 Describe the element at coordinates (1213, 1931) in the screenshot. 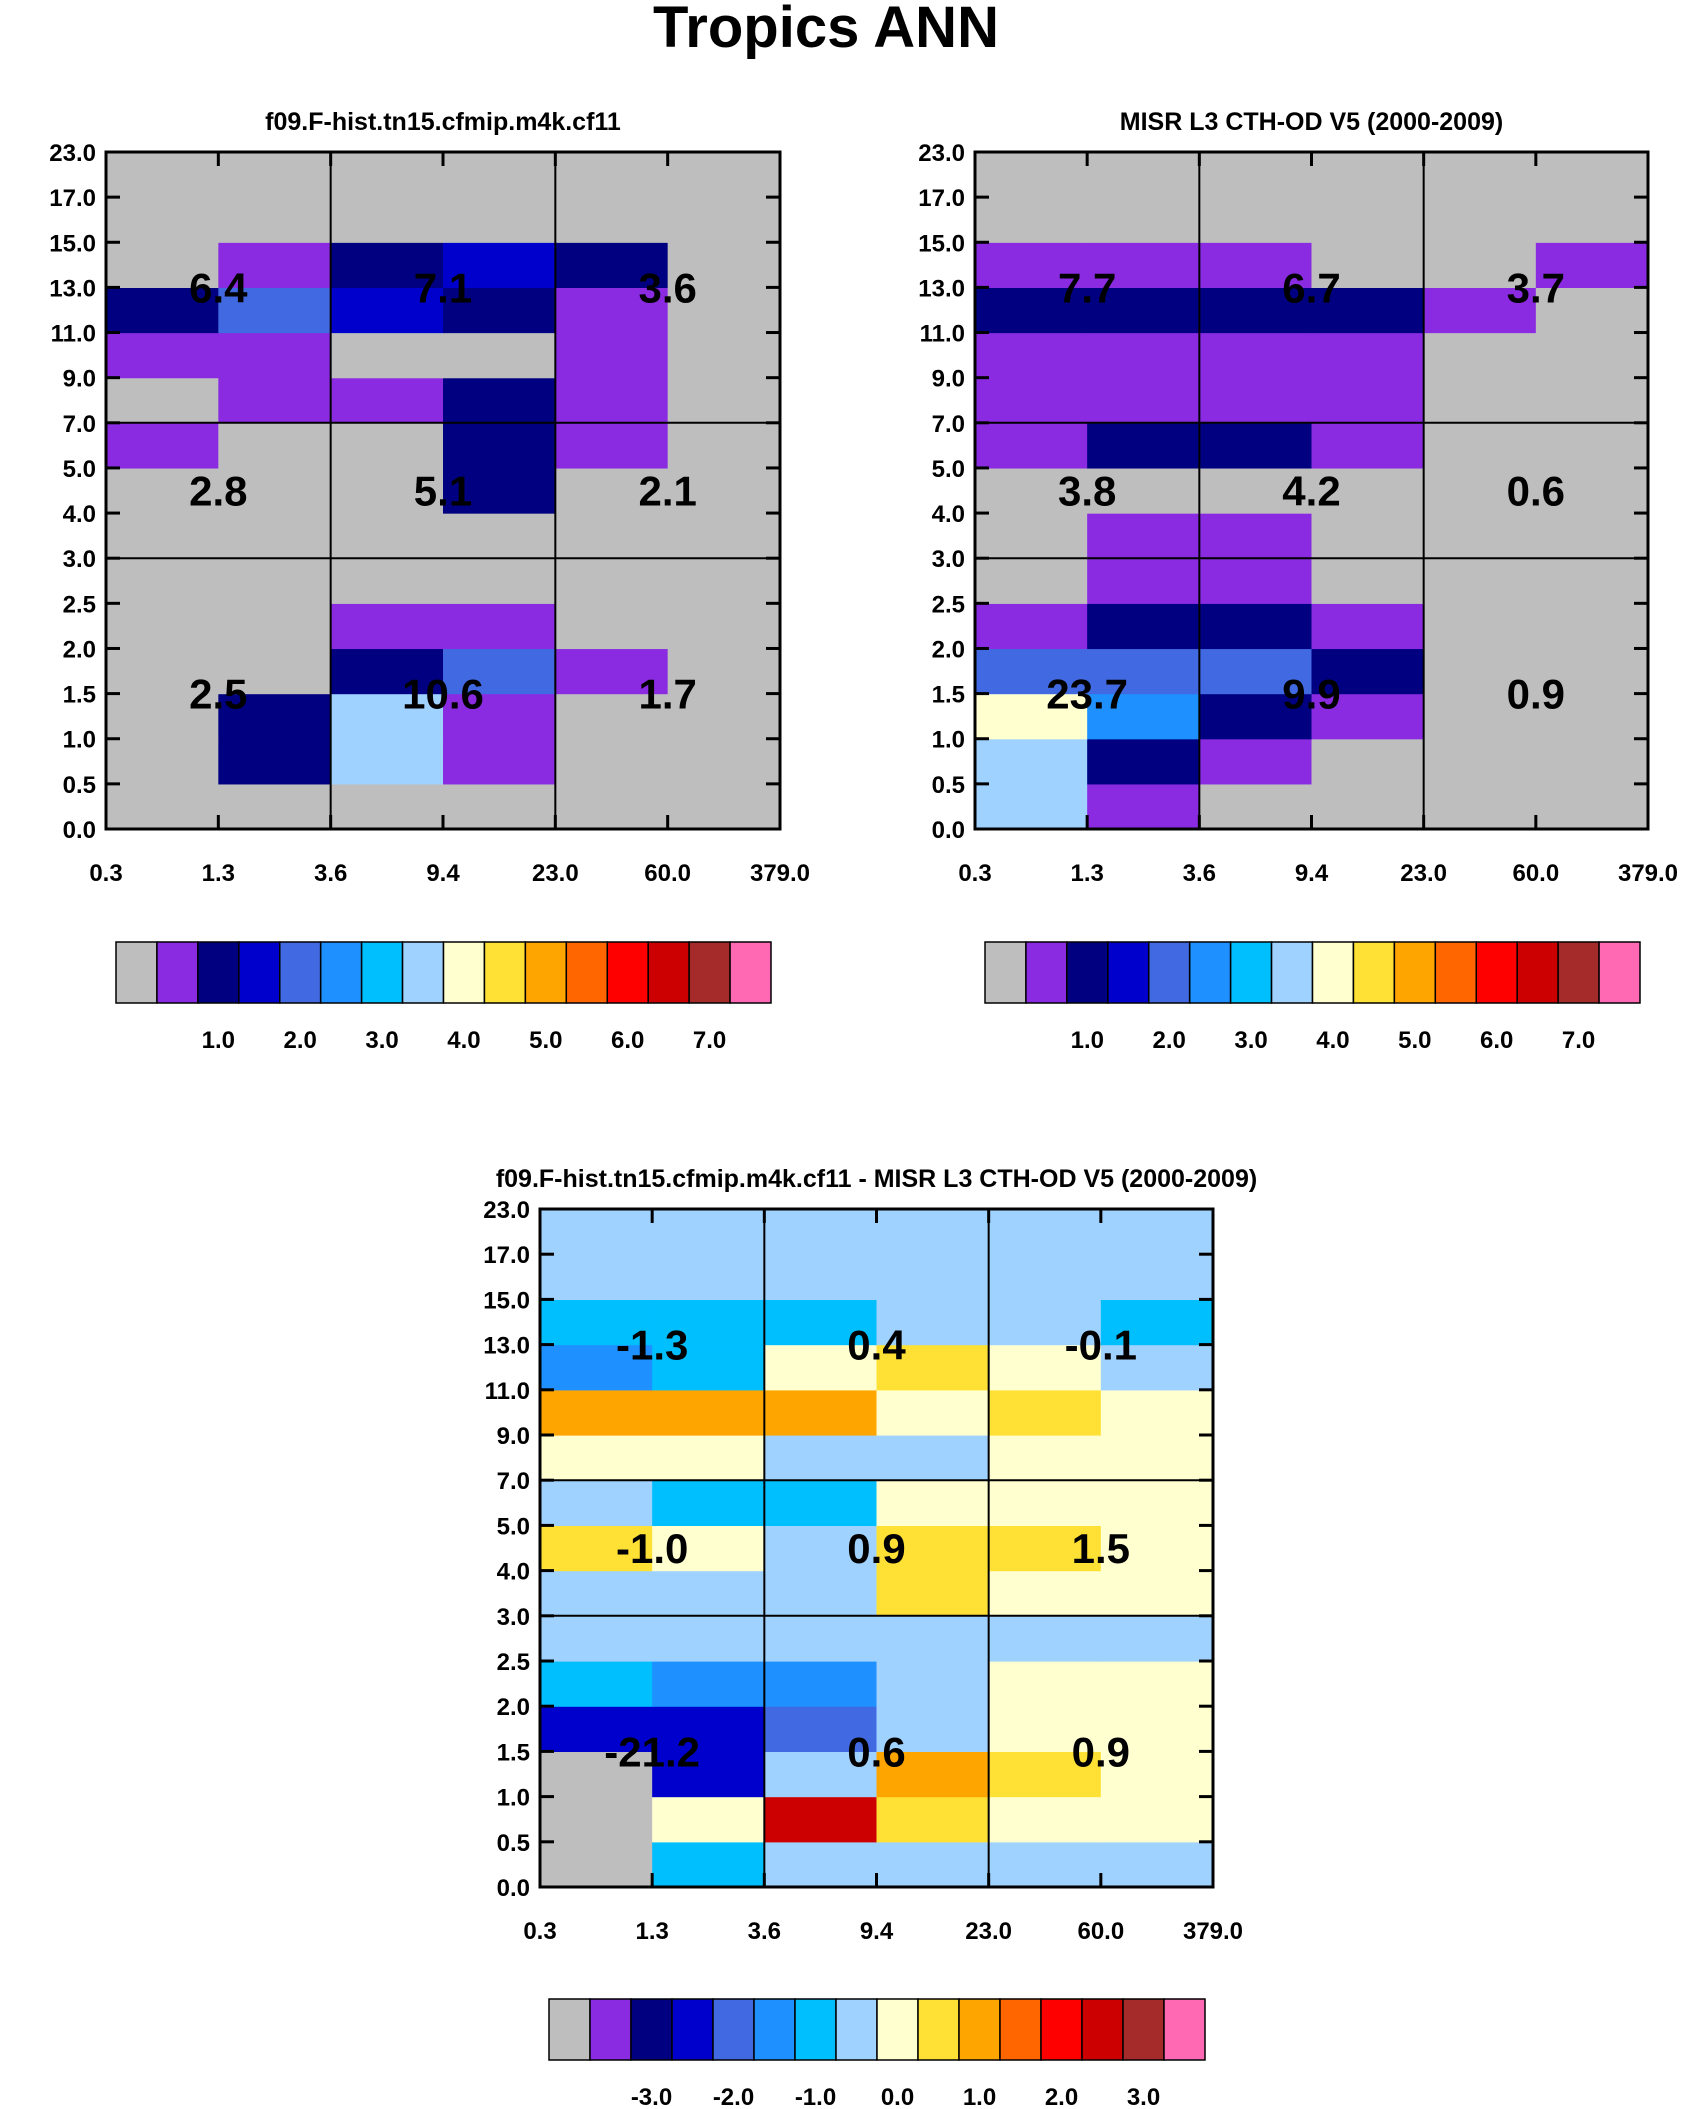

I see `x-tick-label: 379.0` at that location.